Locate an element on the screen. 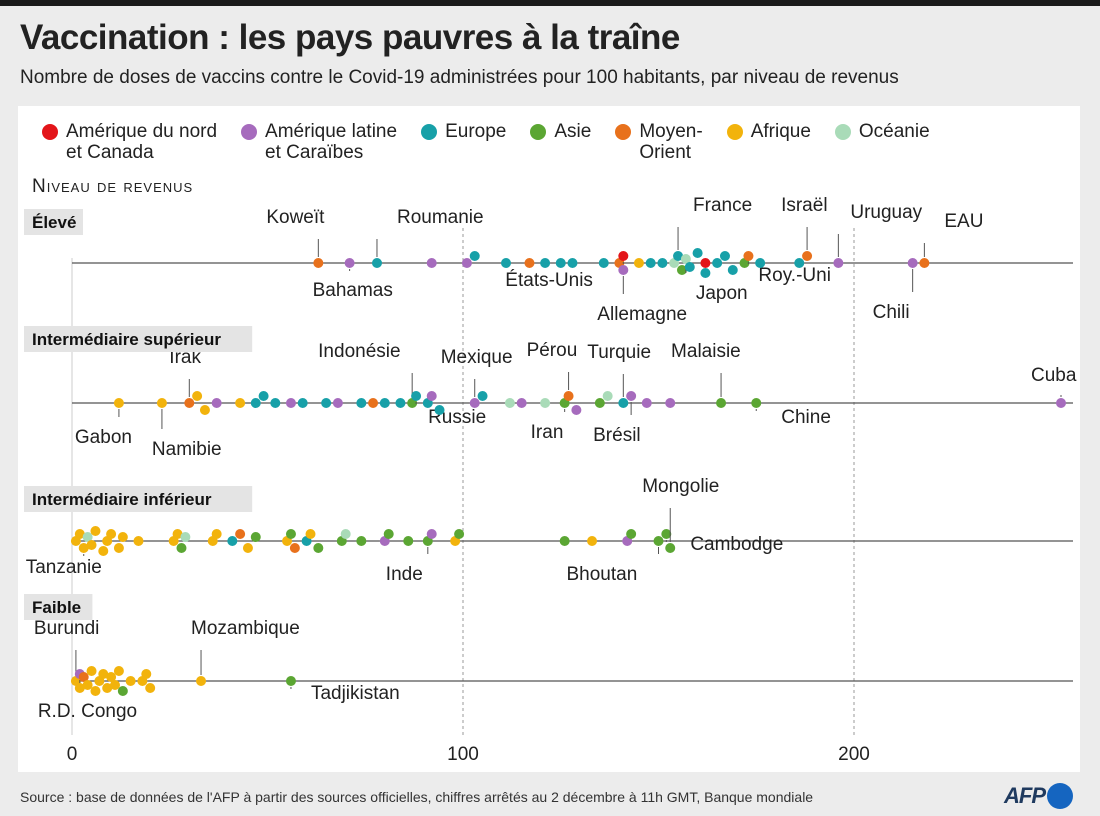  point-label: Mexique is located at coordinates (477, 357).